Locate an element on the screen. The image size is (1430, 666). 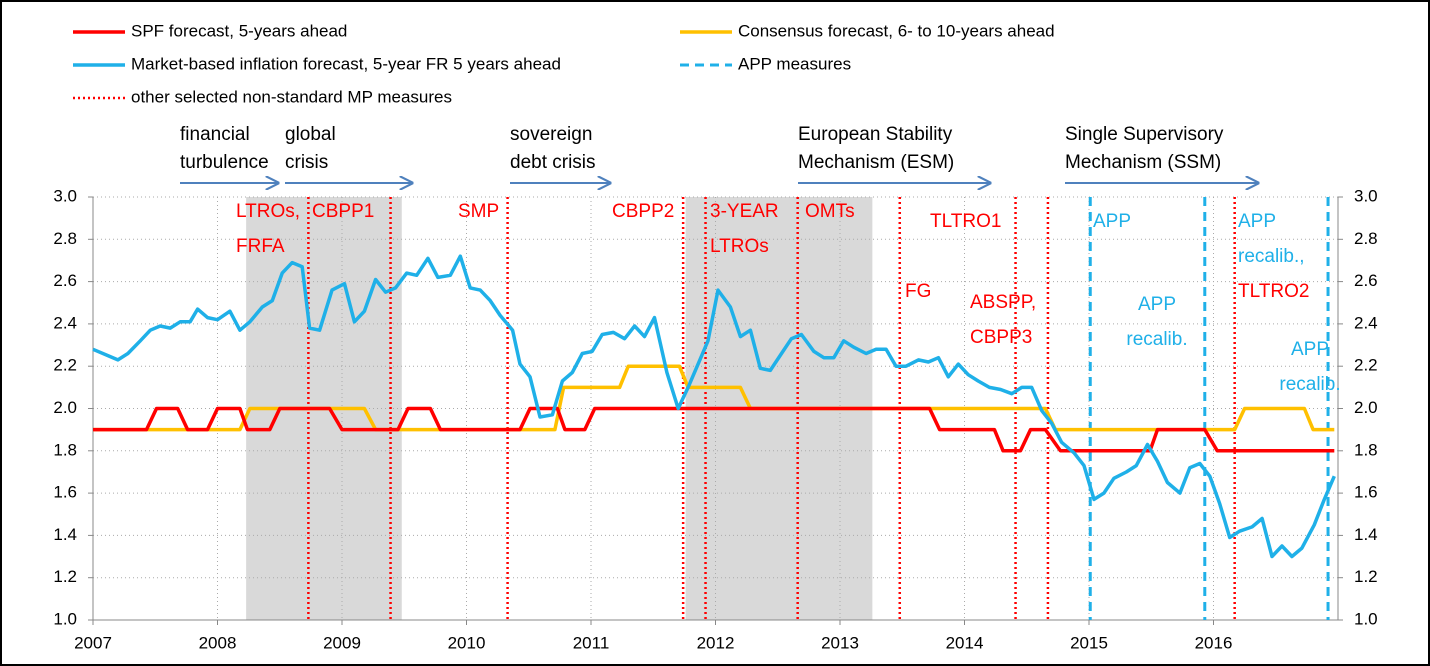
annotation: OMTs is located at coordinates (830, 211).